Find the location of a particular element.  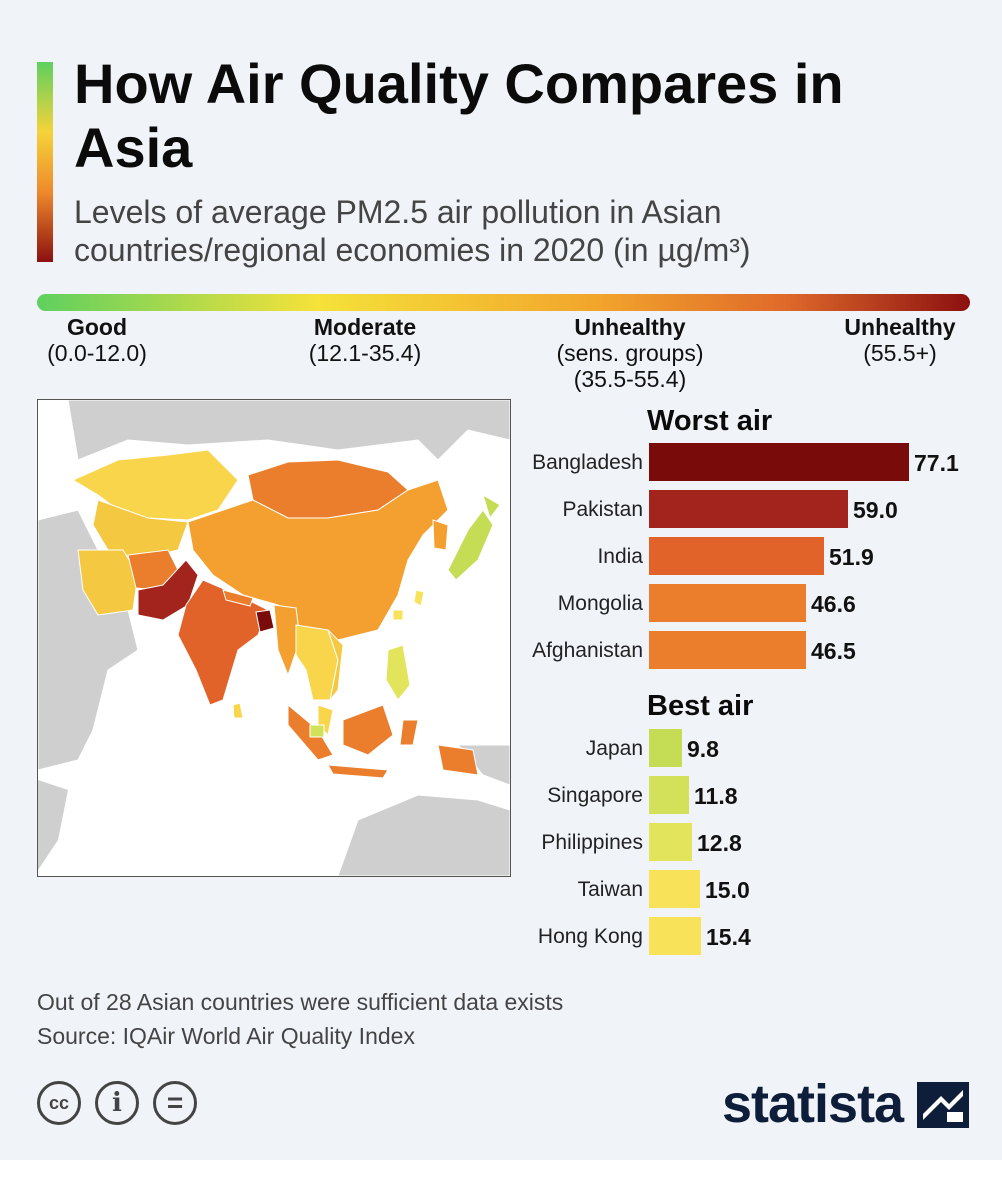

map-region-hong-kong is located at coordinates (398, 615).